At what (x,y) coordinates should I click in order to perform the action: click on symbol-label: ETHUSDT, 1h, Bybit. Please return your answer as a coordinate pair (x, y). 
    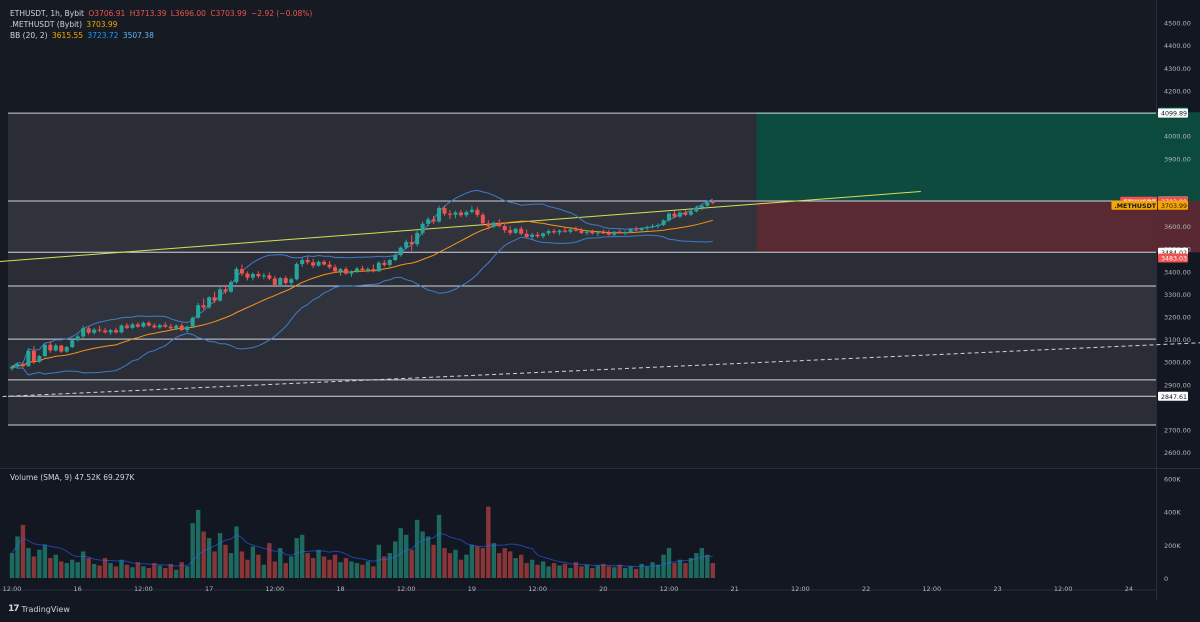
    Looking at the image, I should click on (47, 13).